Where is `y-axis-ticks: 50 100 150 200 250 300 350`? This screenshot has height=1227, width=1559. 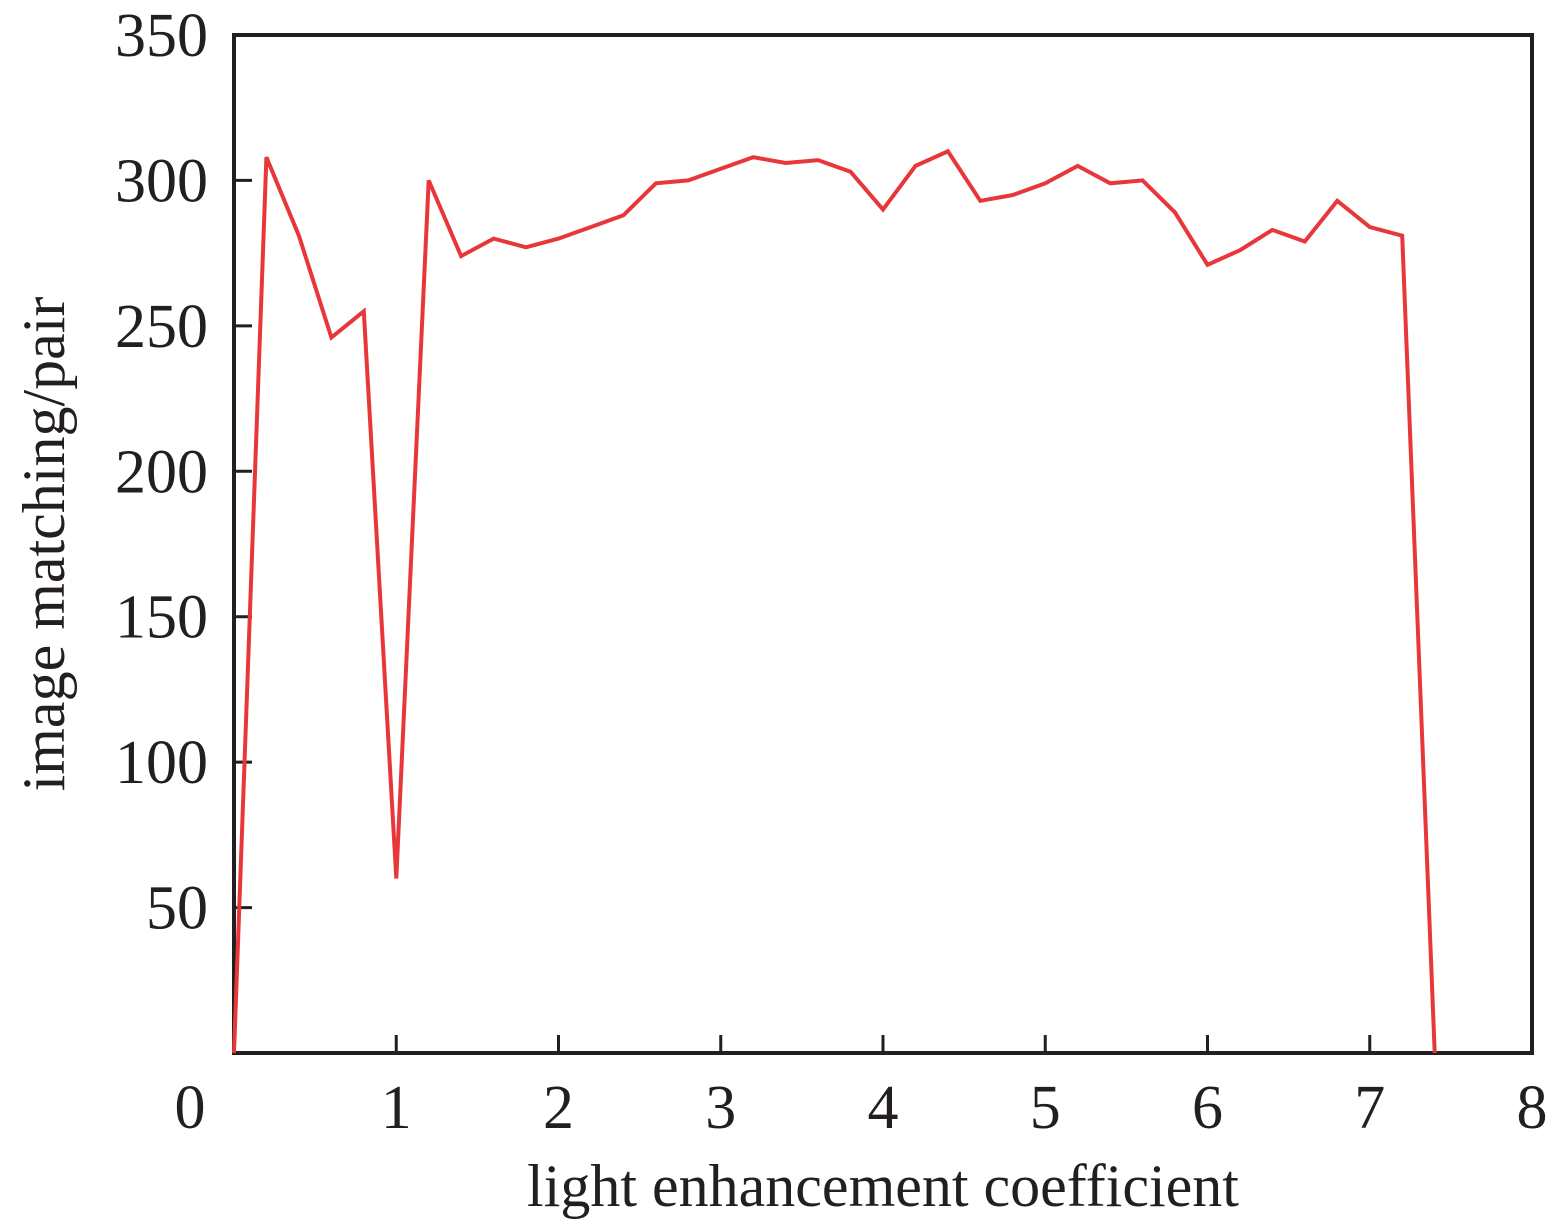
y-axis-ticks: 50 100 150 200 250 300 350 is located at coordinates (183, 472).